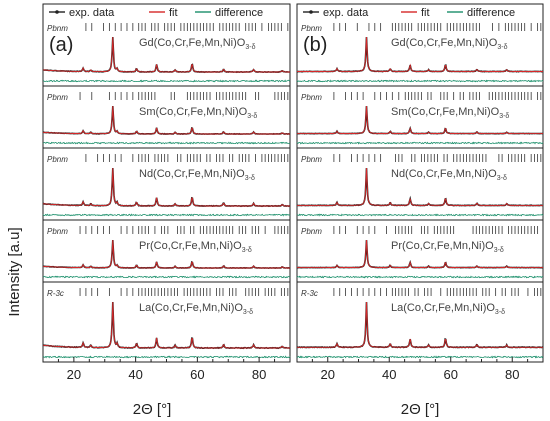 The height and width of the screenshot is (421, 550). What do you see at coordinates (14, 271) in the screenshot?
I see `y-axis-title: Intensity [a.u]` at bounding box center [14, 271].